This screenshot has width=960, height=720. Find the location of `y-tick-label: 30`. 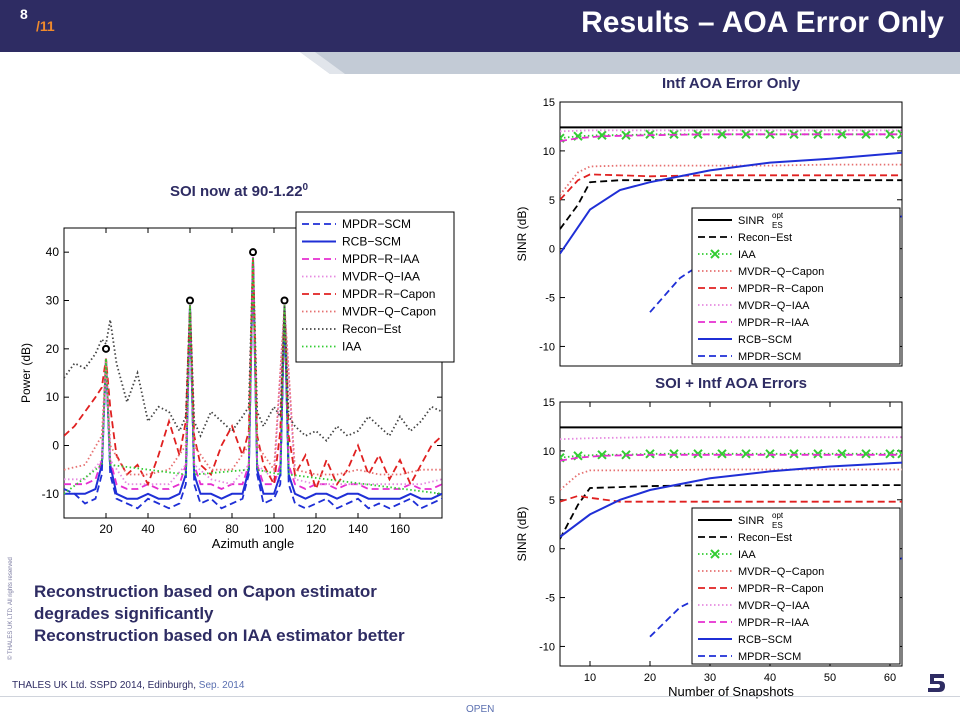

y-tick-label: 30 is located at coordinates (53, 301).